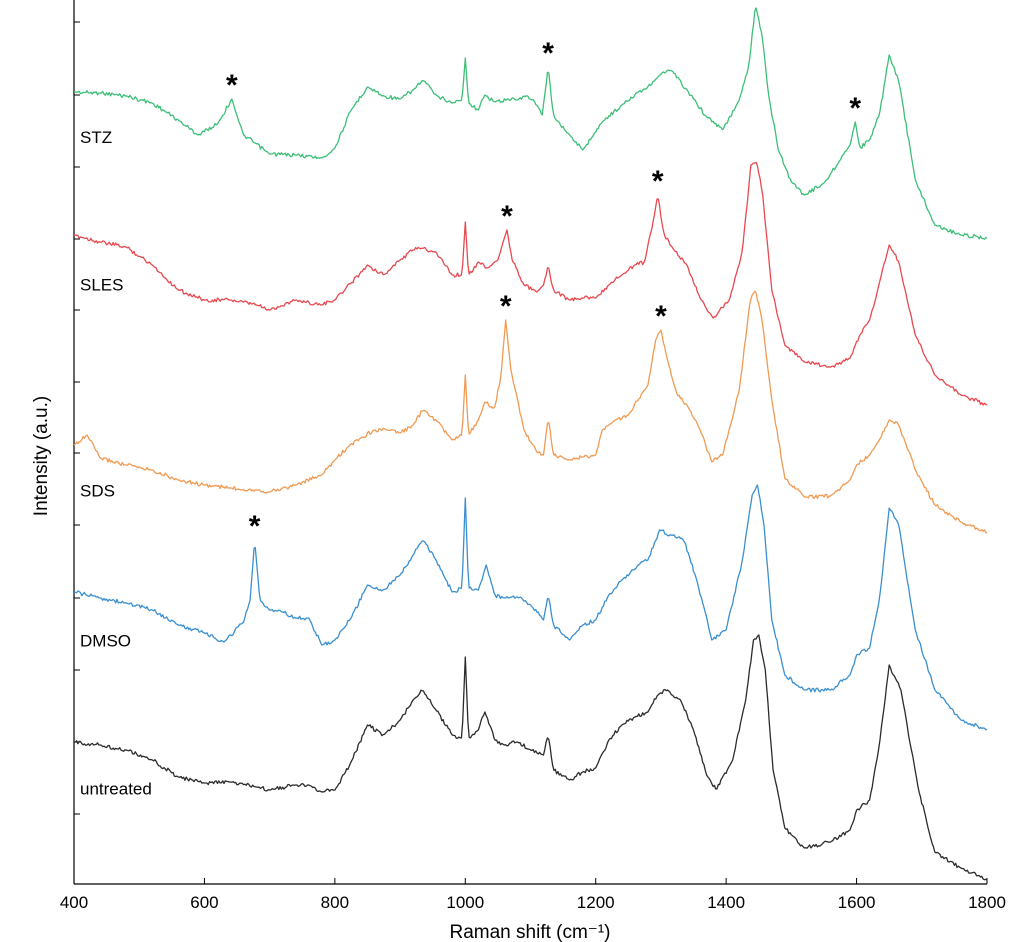 The image size is (1010, 942). I want to click on x-tick-label: 800, so click(335, 902).